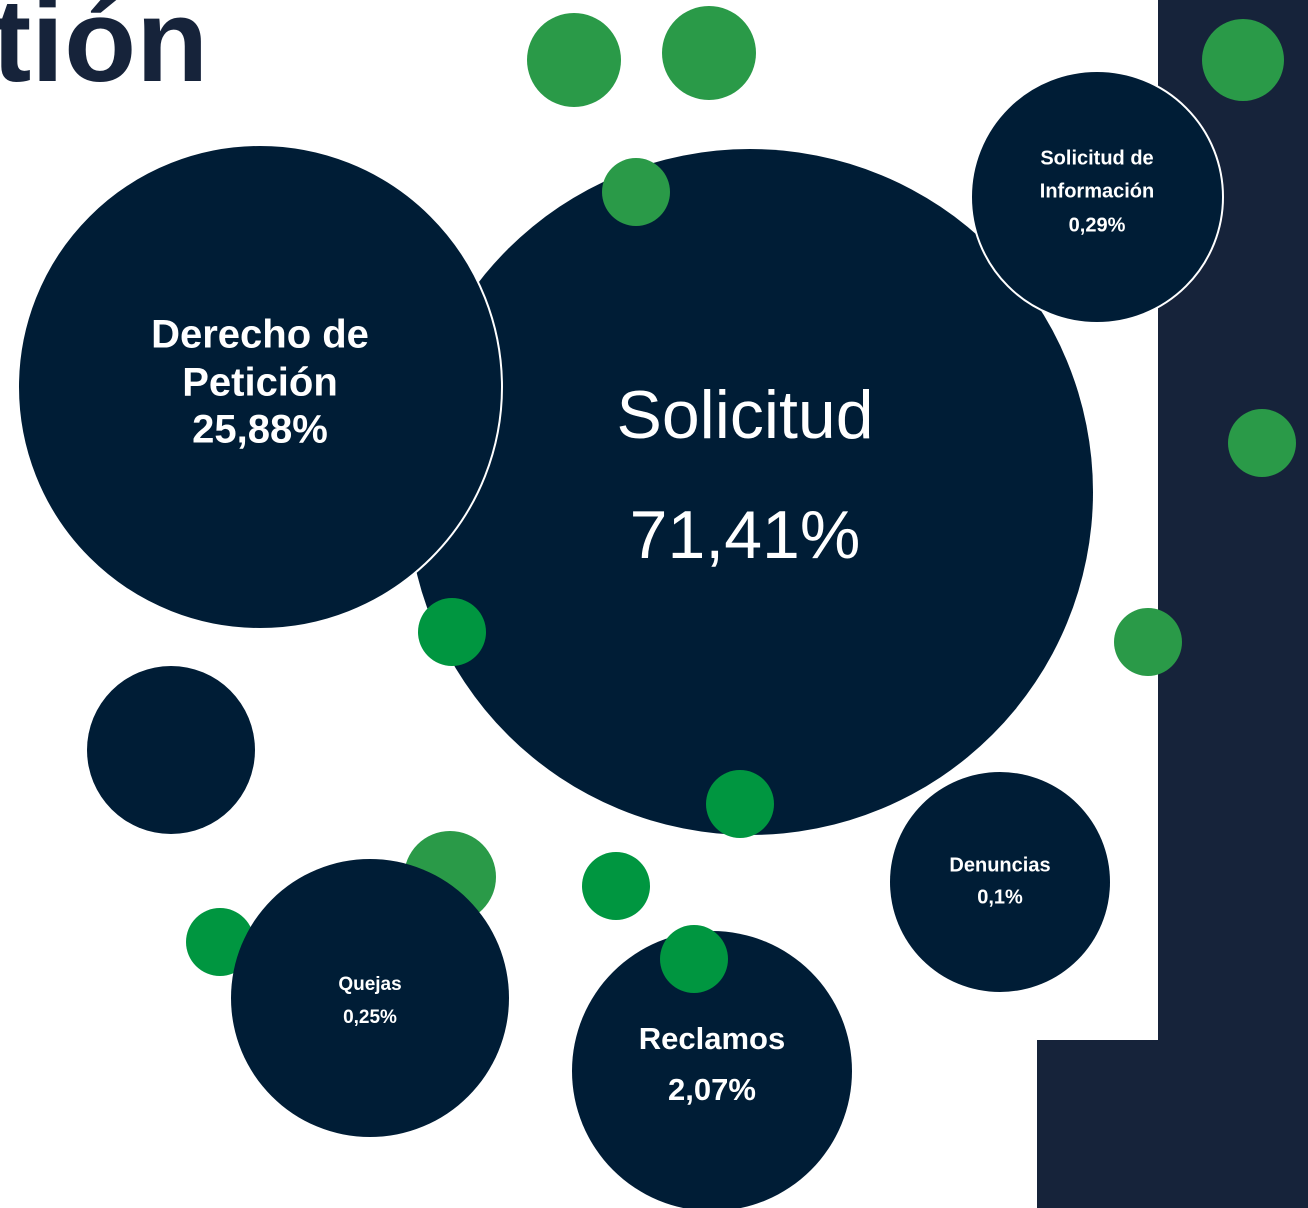  I want to click on bubble-label: Solicitud de, so click(1096, 158).